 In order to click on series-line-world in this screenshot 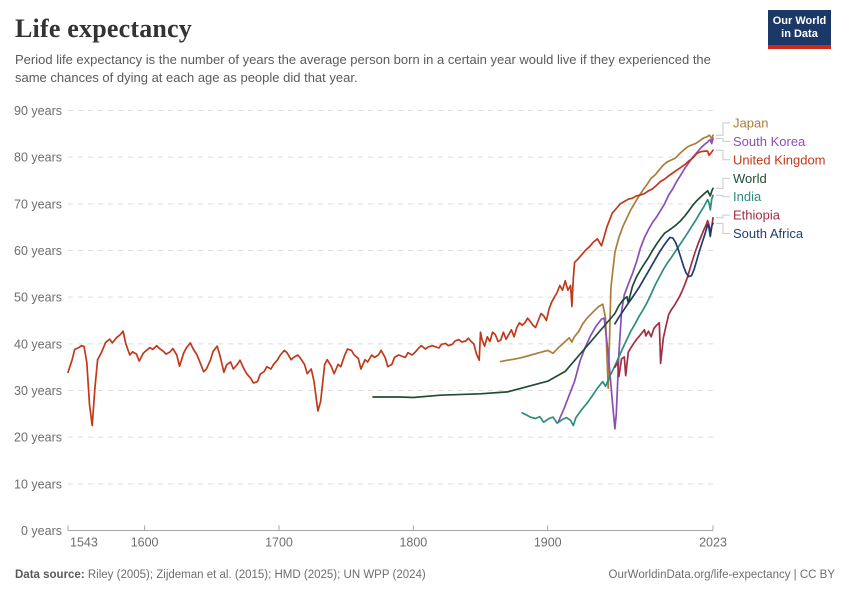, I will do `click(543, 293)`.